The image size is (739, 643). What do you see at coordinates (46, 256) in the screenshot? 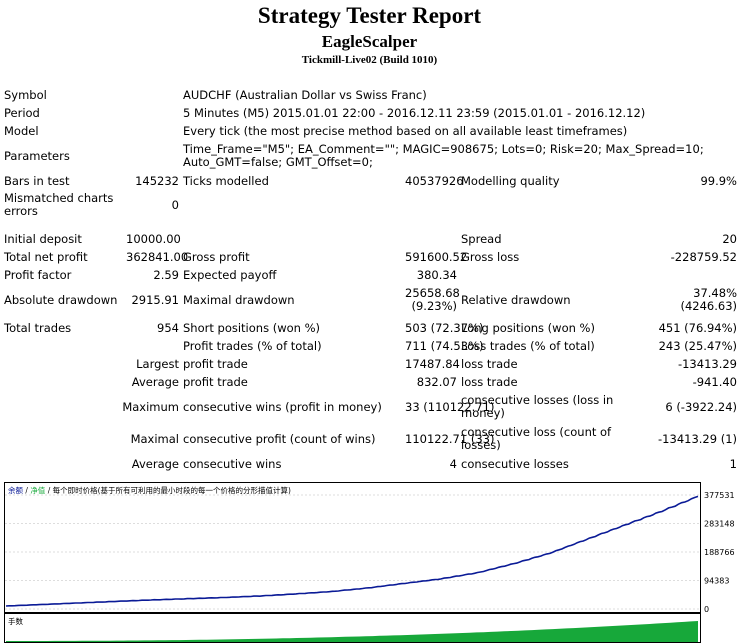
I see `net-profit-label: Total net profit` at bounding box center [46, 256].